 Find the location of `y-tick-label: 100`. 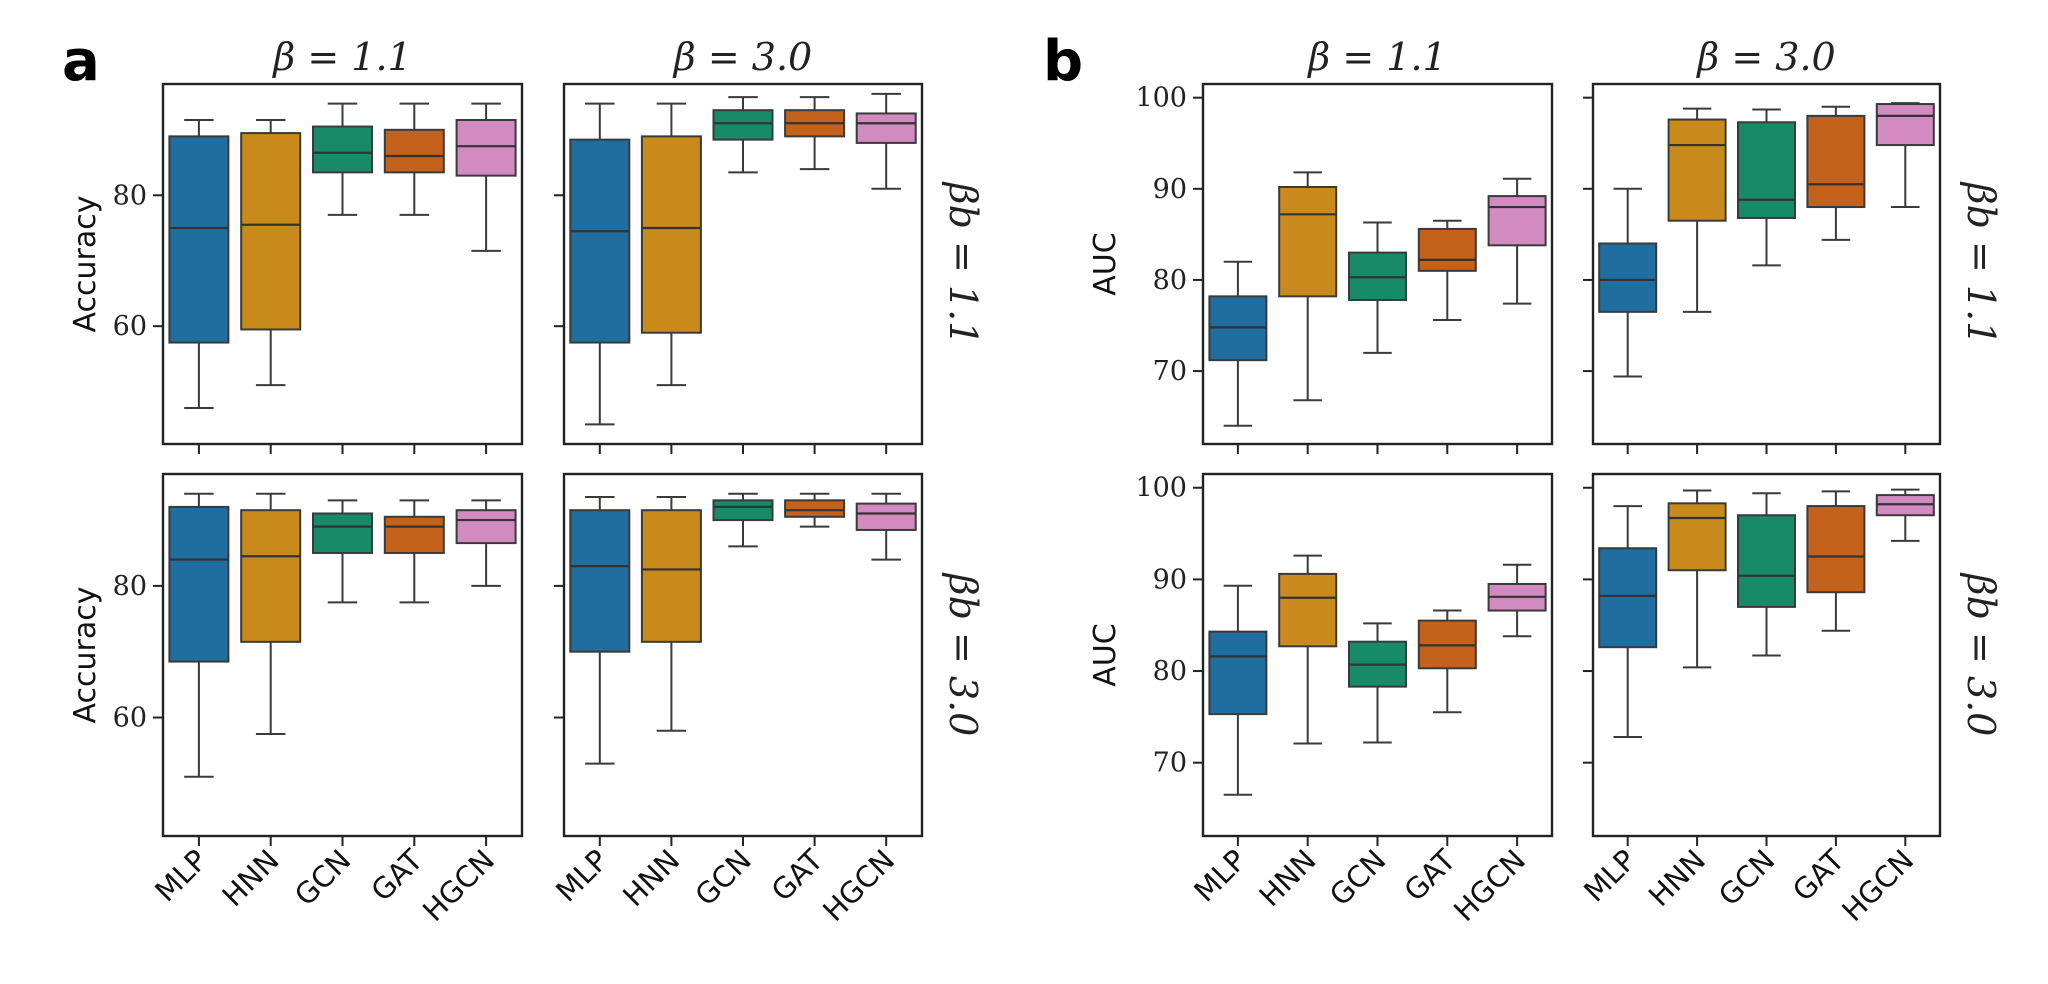

y-tick-label: 100 is located at coordinates (1161, 98).